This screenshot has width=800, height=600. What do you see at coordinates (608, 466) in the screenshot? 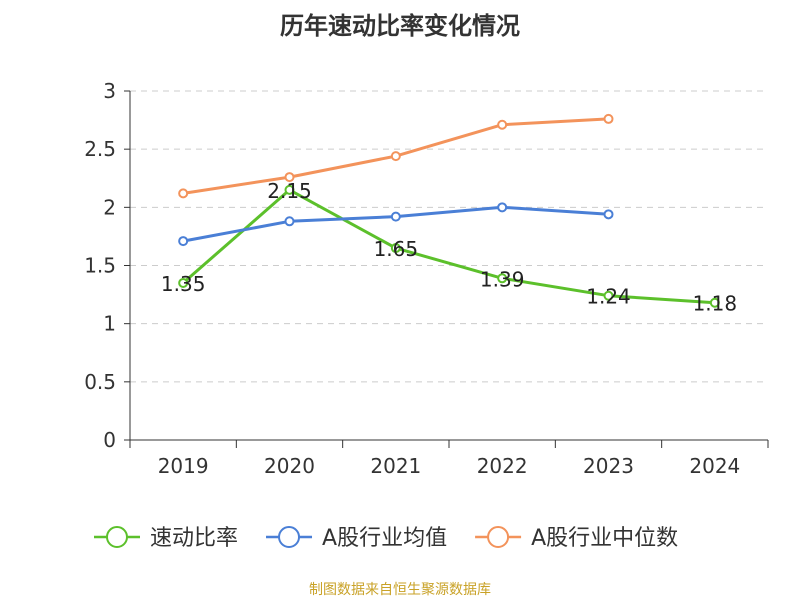
I see `x-tick-label: 2023` at bounding box center [608, 466].